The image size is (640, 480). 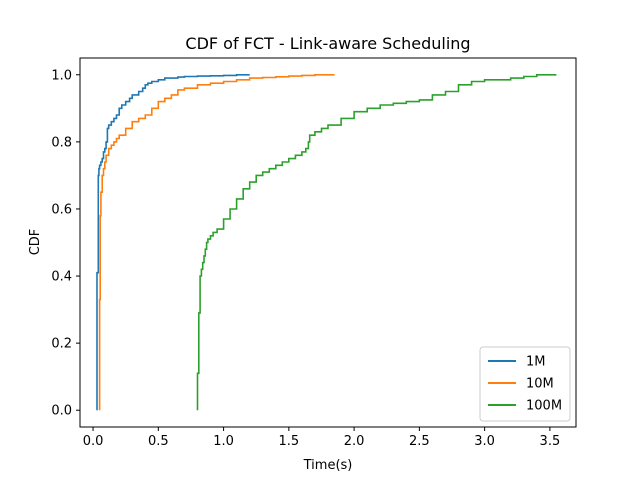 I want to click on legend: 1M 10M 100M, so click(x=525, y=384).